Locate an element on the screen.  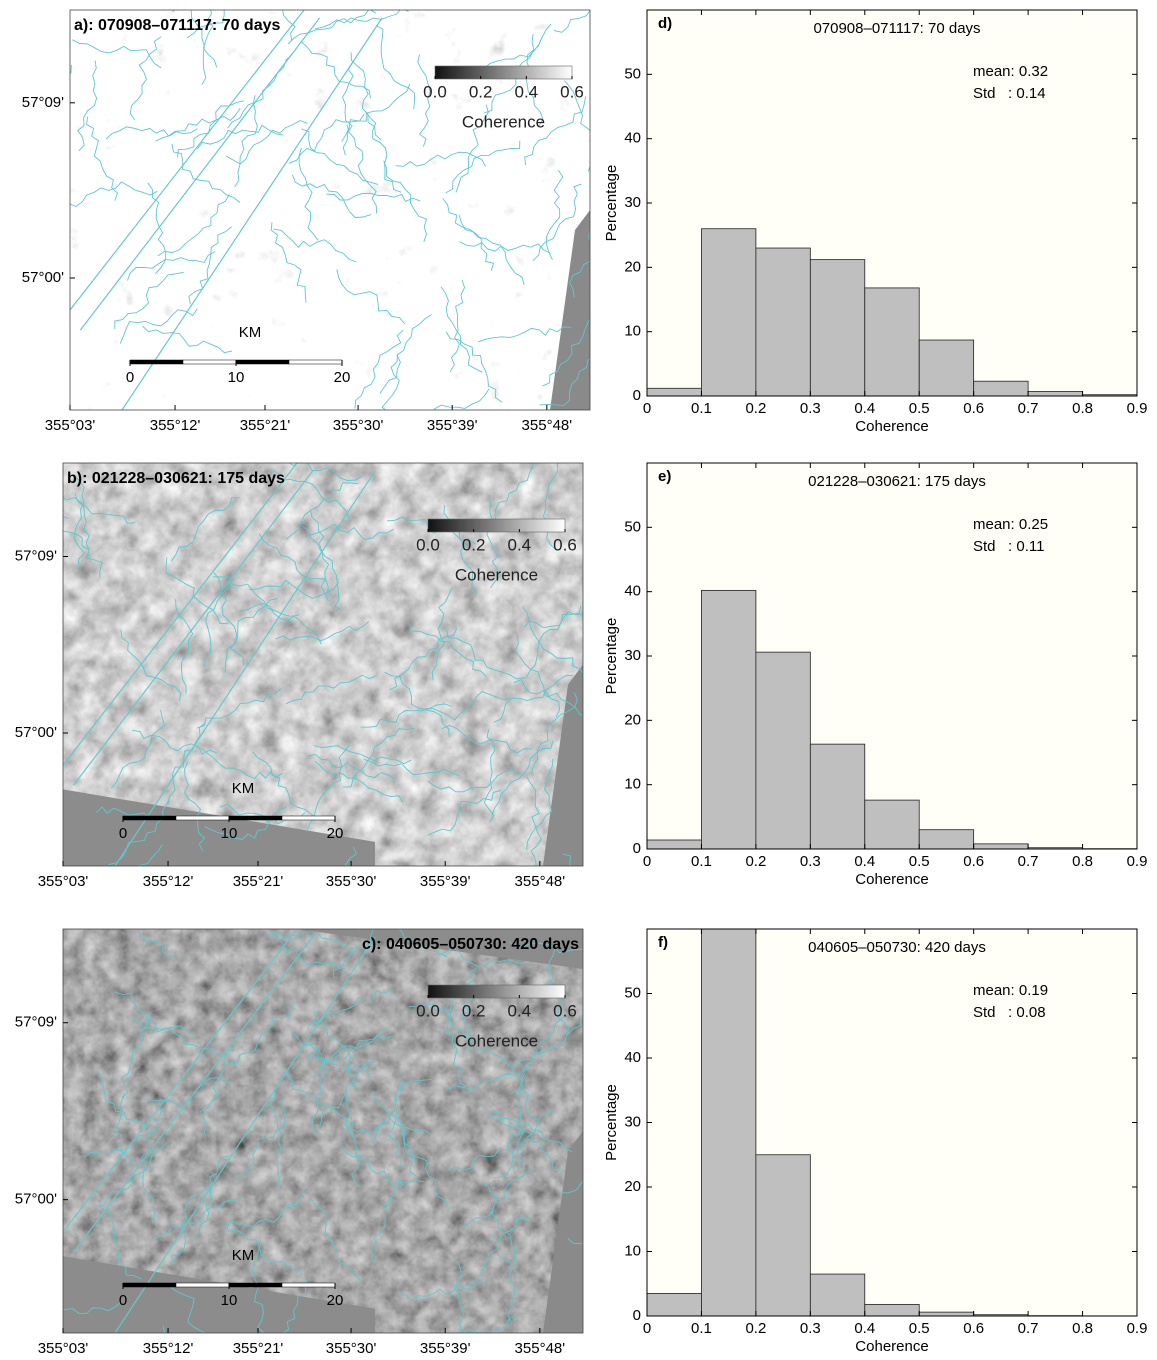
x-tick-label: 0.9 is located at coordinates (1137, 861).